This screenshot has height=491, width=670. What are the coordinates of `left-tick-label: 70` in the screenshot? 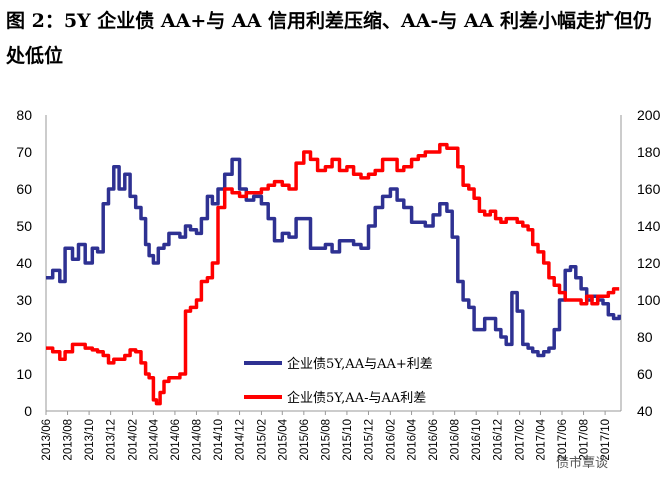 It's located at (24, 152).